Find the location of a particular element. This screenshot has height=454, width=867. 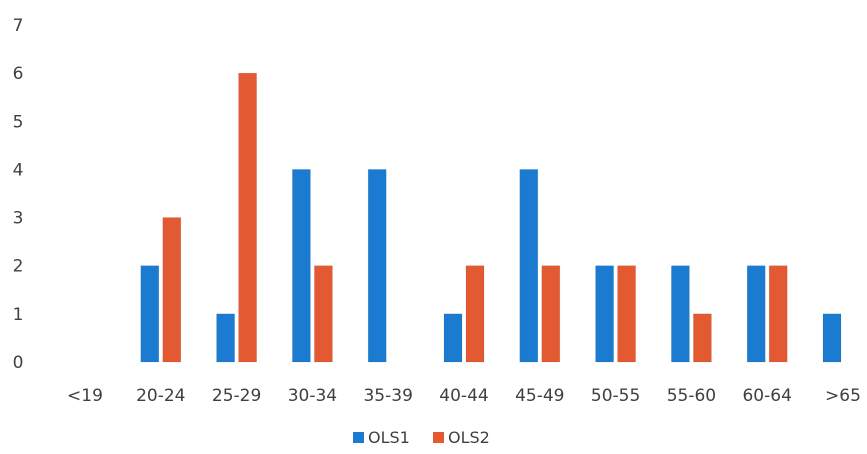

legend-swatch-ols2 is located at coordinates (438, 437).